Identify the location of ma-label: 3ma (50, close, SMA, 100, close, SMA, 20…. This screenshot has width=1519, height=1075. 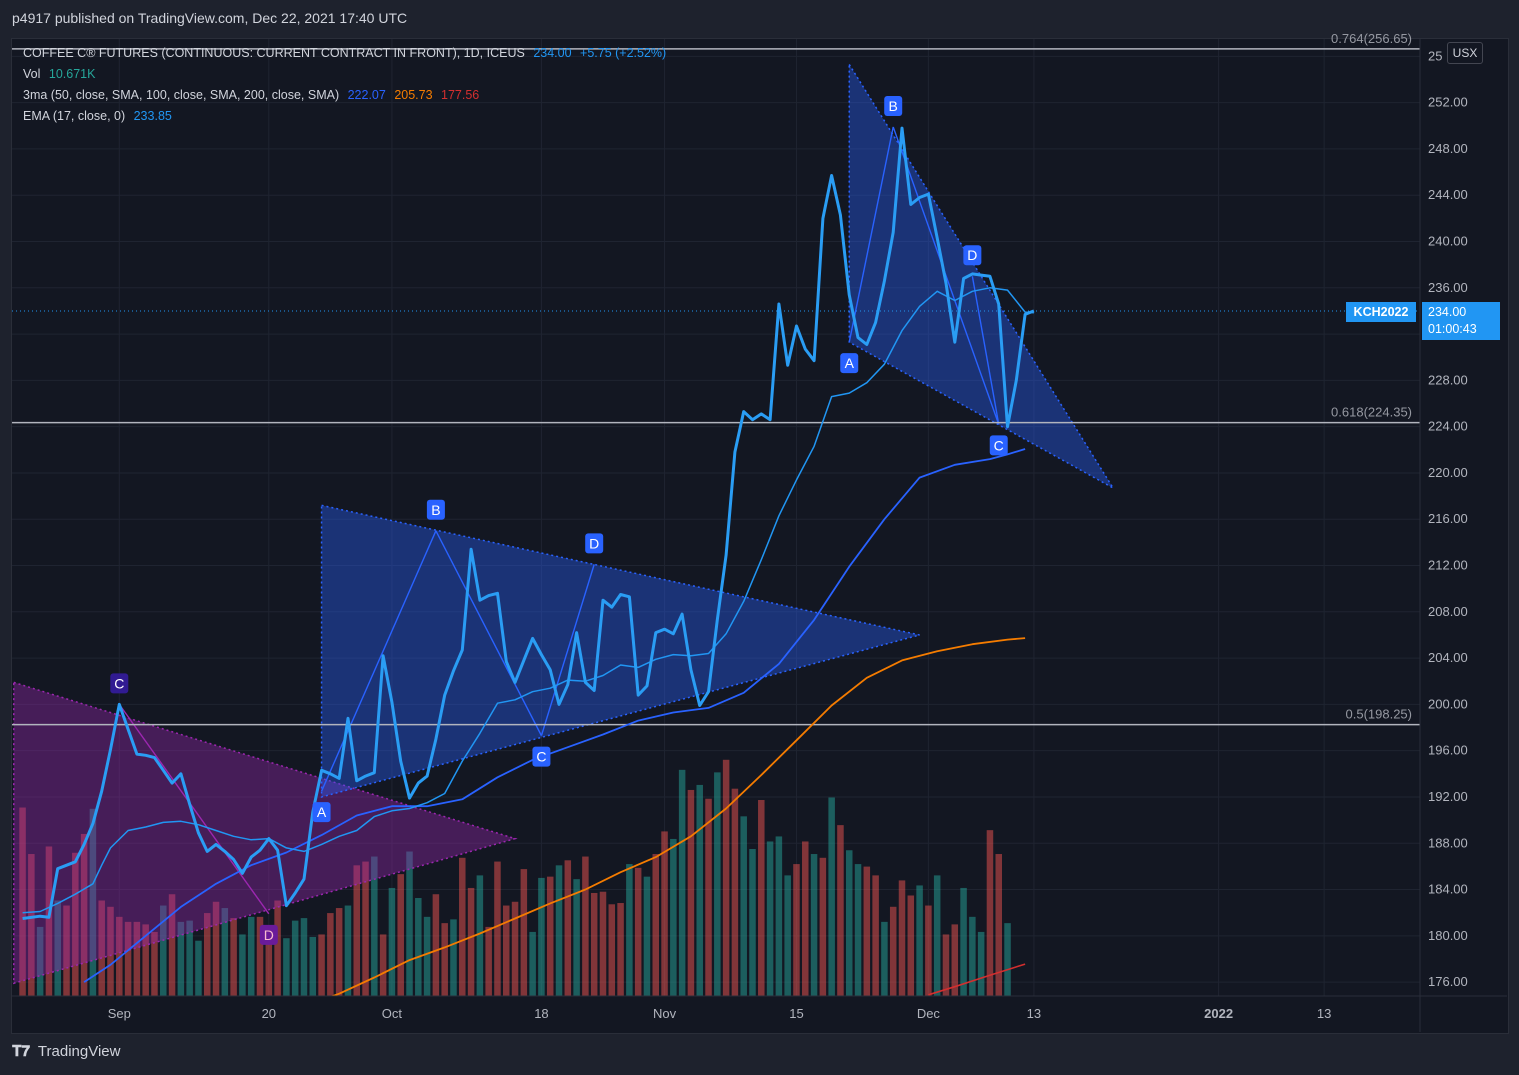
(181, 95).